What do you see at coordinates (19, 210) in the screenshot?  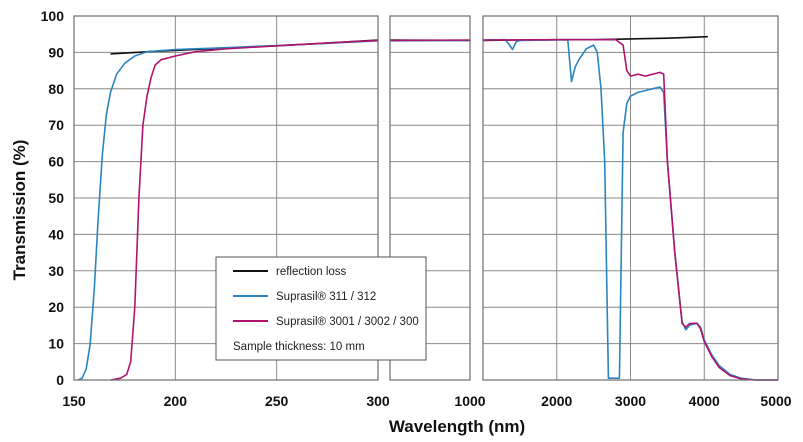 I see `y-axis-title: Transmission (%)` at bounding box center [19, 210].